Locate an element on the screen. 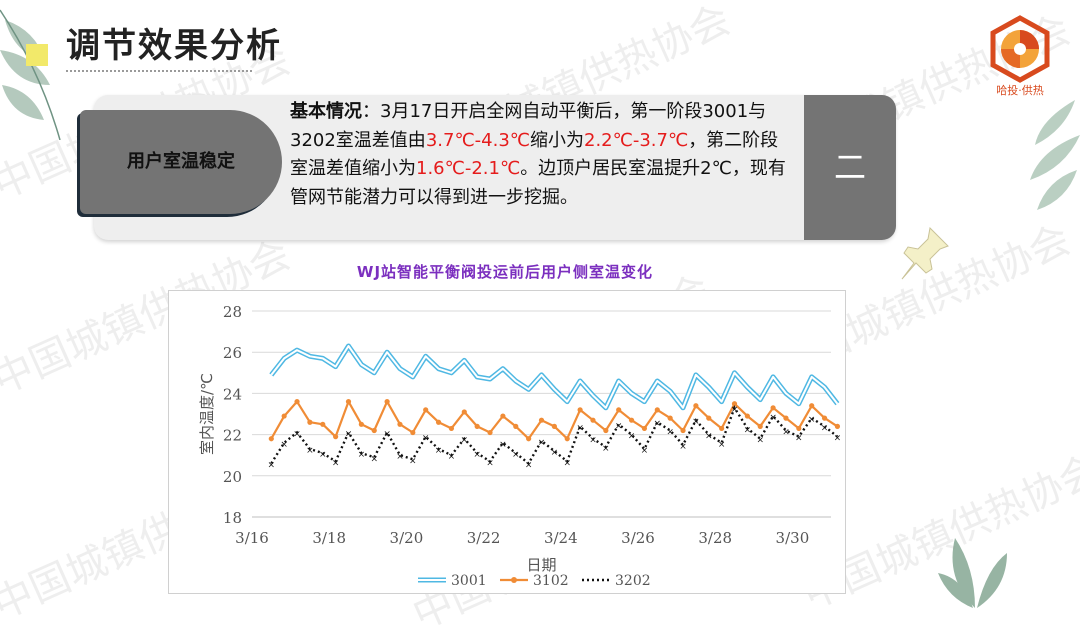 This screenshot has height=641, width=1080. x-tick-label: 3/16 is located at coordinates (252, 538).